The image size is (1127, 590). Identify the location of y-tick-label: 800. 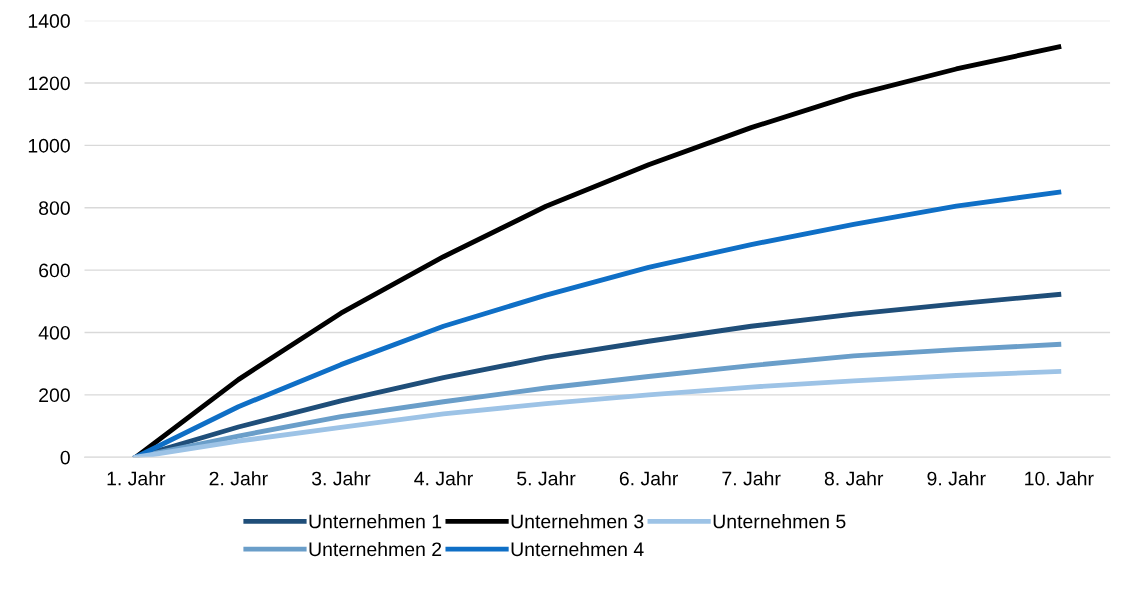
(54, 208).